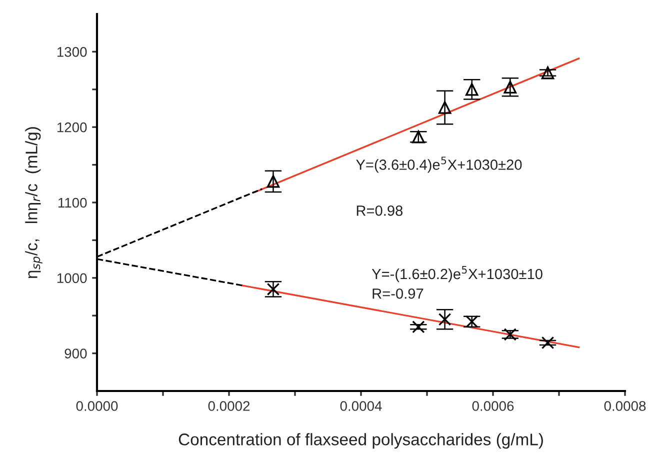 The height and width of the screenshot is (453, 653). What do you see at coordinates (457, 274) in the screenshot?
I see `annotation: Y=-(1.6±0.2)e$^{5}$X+1030±10` at bounding box center [457, 274].